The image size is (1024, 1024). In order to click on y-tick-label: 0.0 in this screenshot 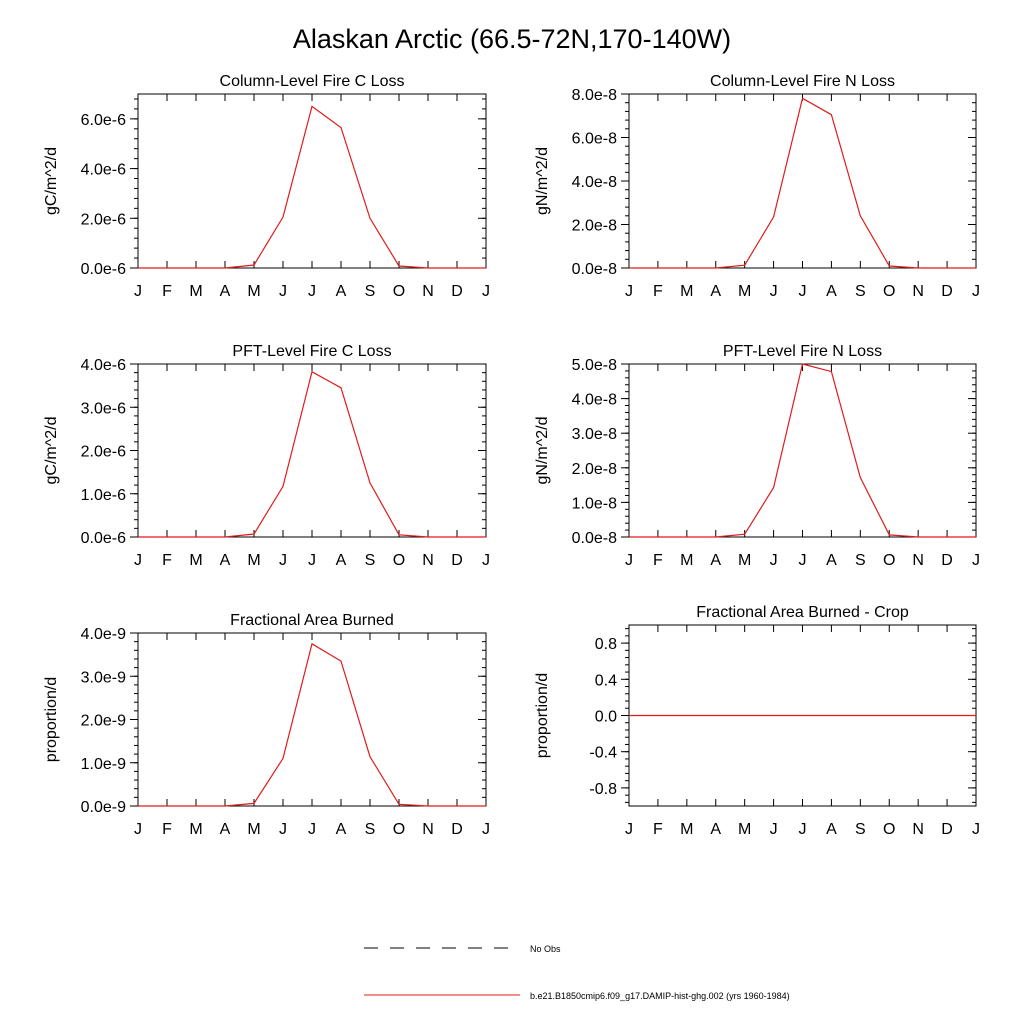, I will do `click(606, 717)`.